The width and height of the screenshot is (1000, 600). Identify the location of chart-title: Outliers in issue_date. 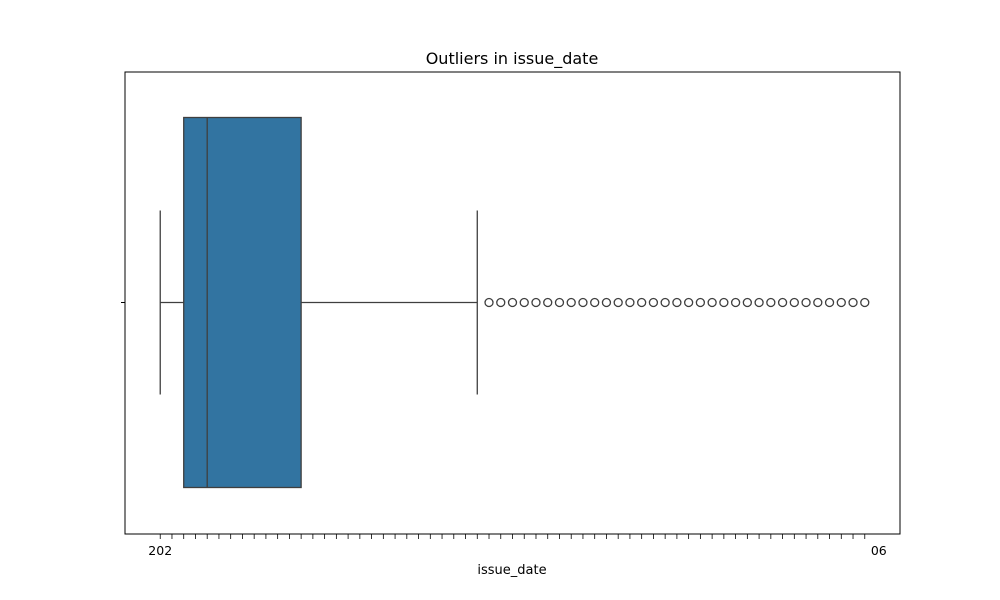
(512, 59).